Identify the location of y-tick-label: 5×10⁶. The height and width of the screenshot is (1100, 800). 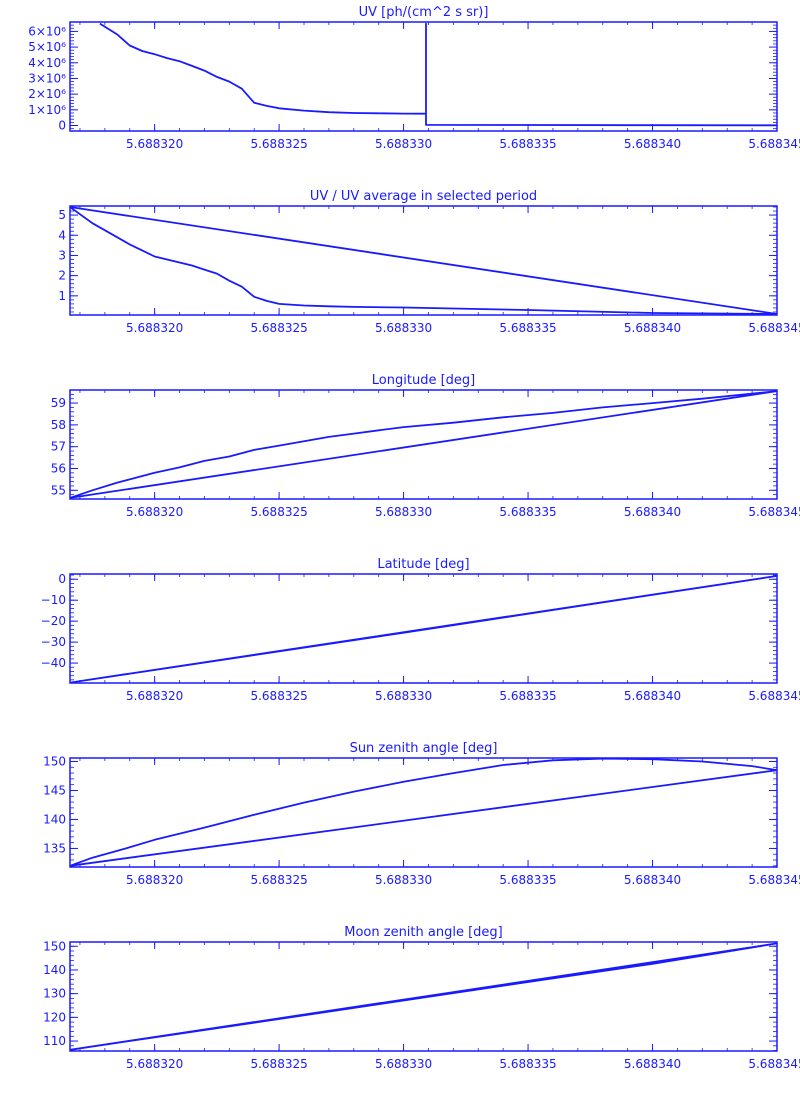
(47, 47).